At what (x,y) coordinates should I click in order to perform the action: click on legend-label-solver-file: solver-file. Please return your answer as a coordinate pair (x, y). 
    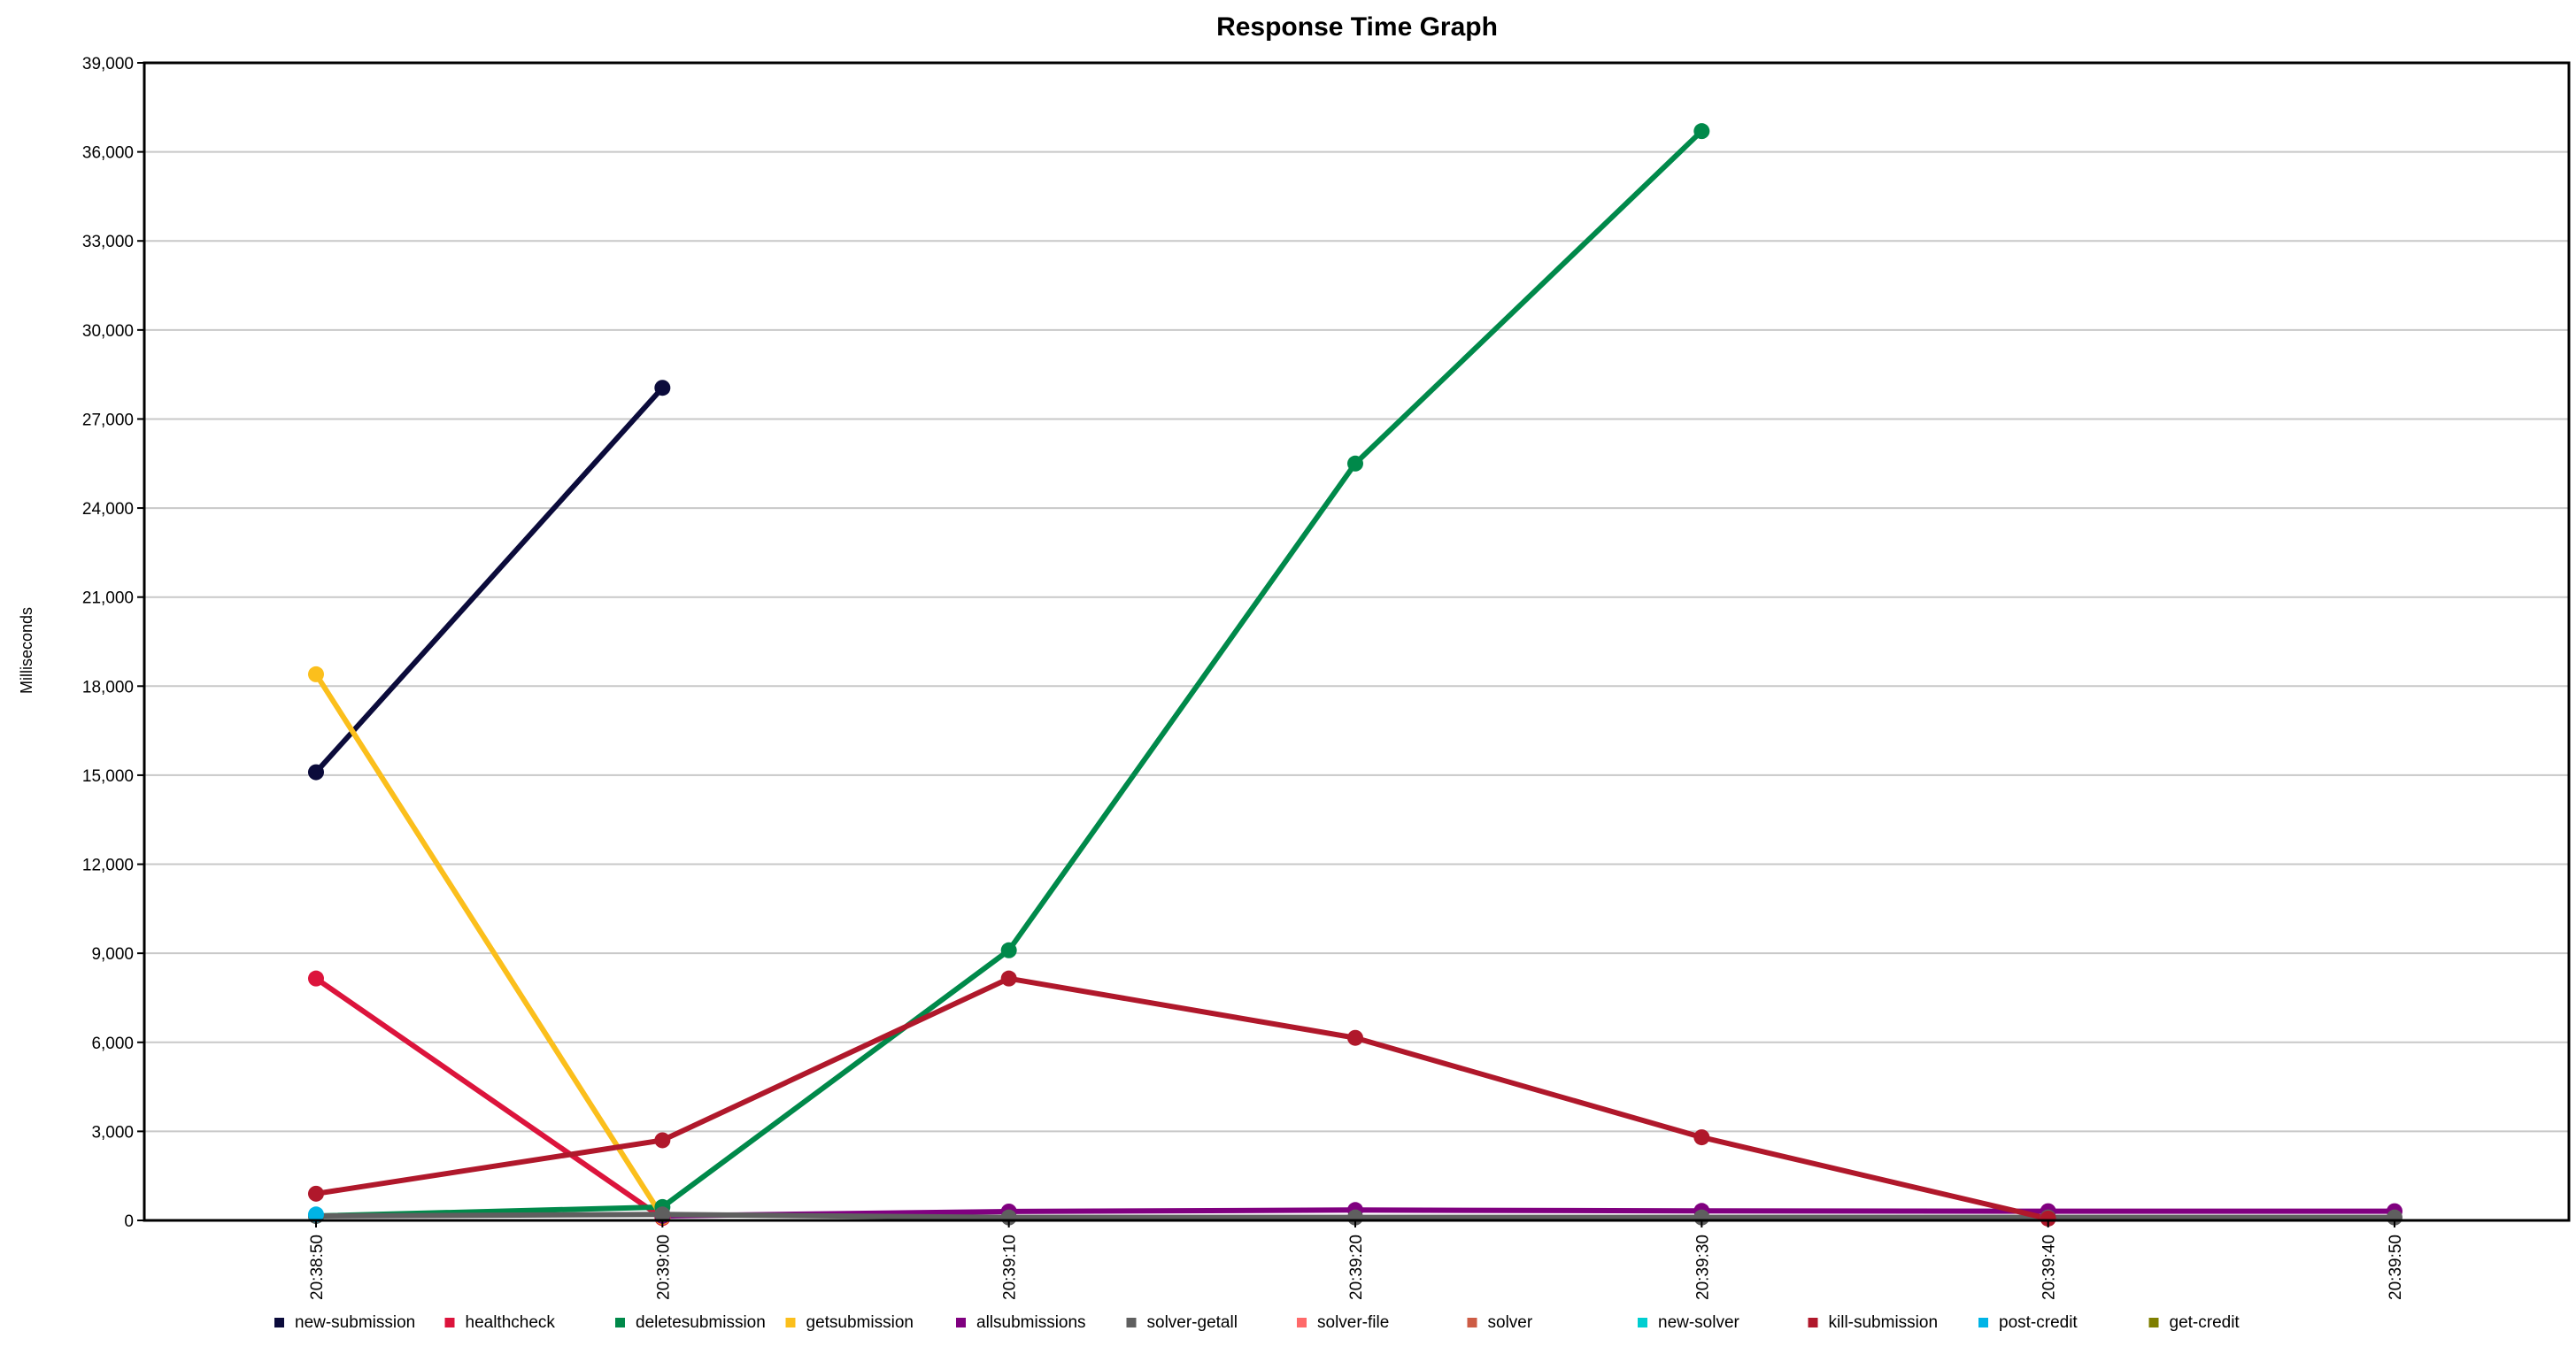
    Looking at the image, I should click on (1353, 1322).